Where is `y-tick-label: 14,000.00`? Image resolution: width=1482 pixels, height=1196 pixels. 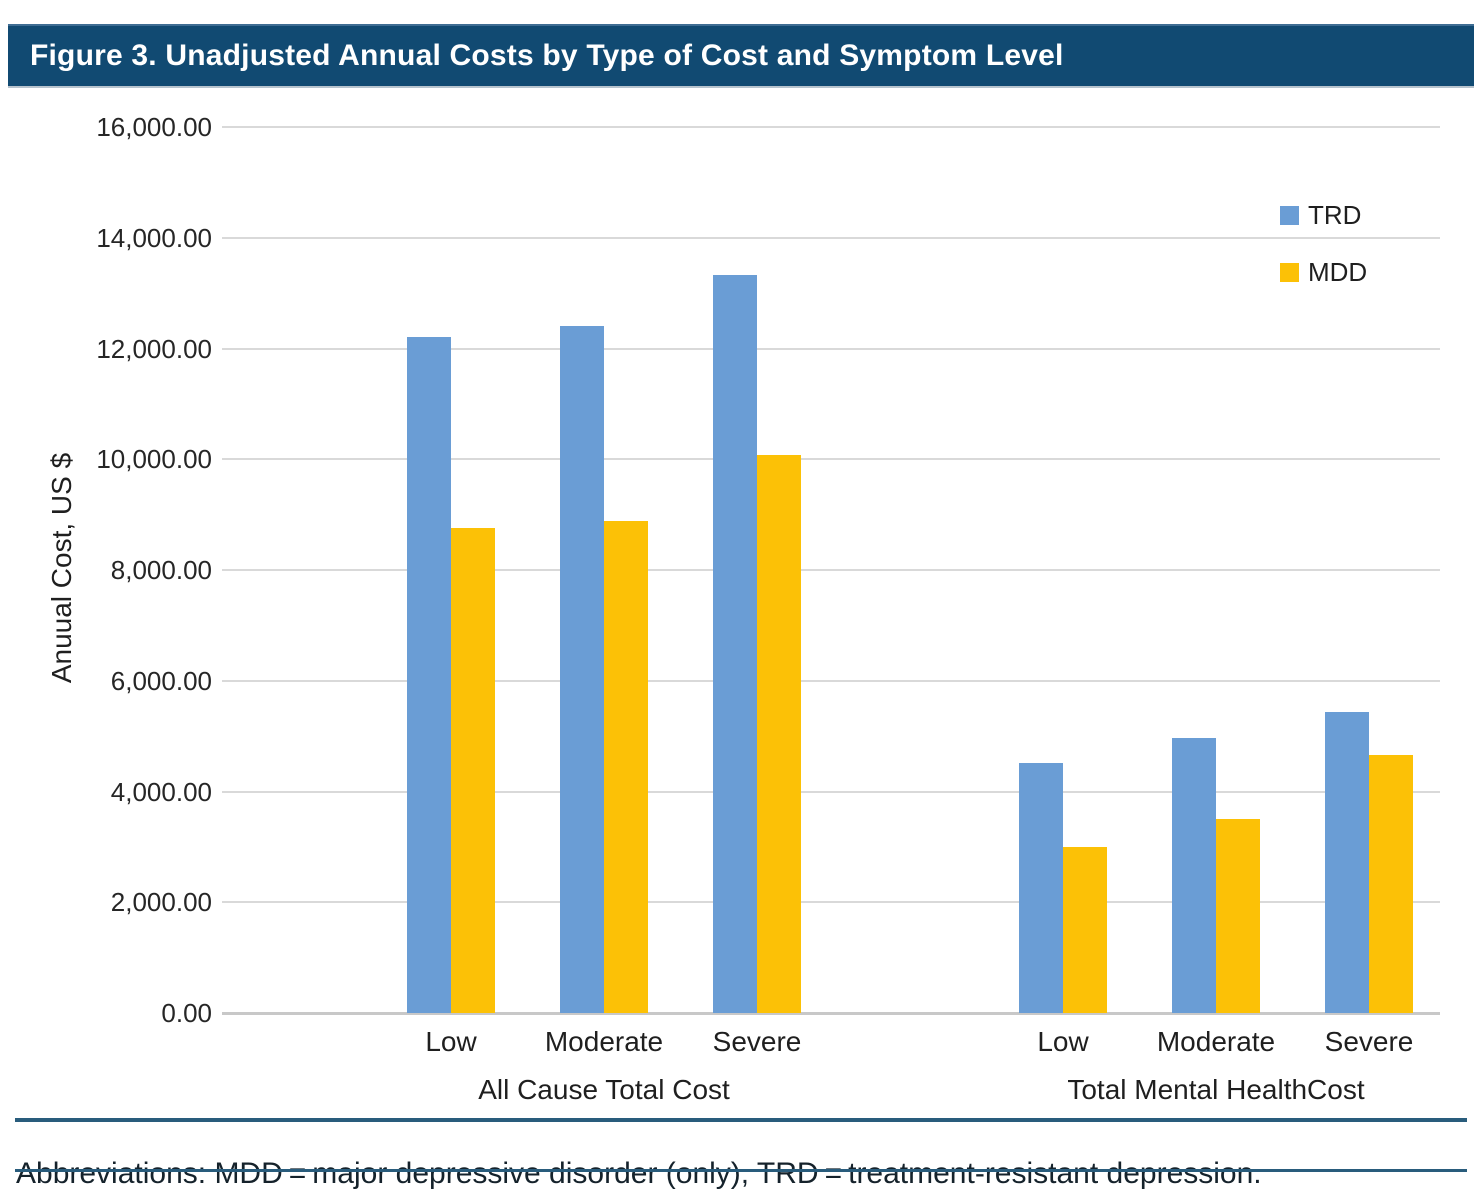
y-tick-label: 14,000.00 is located at coordinates (154, 237).